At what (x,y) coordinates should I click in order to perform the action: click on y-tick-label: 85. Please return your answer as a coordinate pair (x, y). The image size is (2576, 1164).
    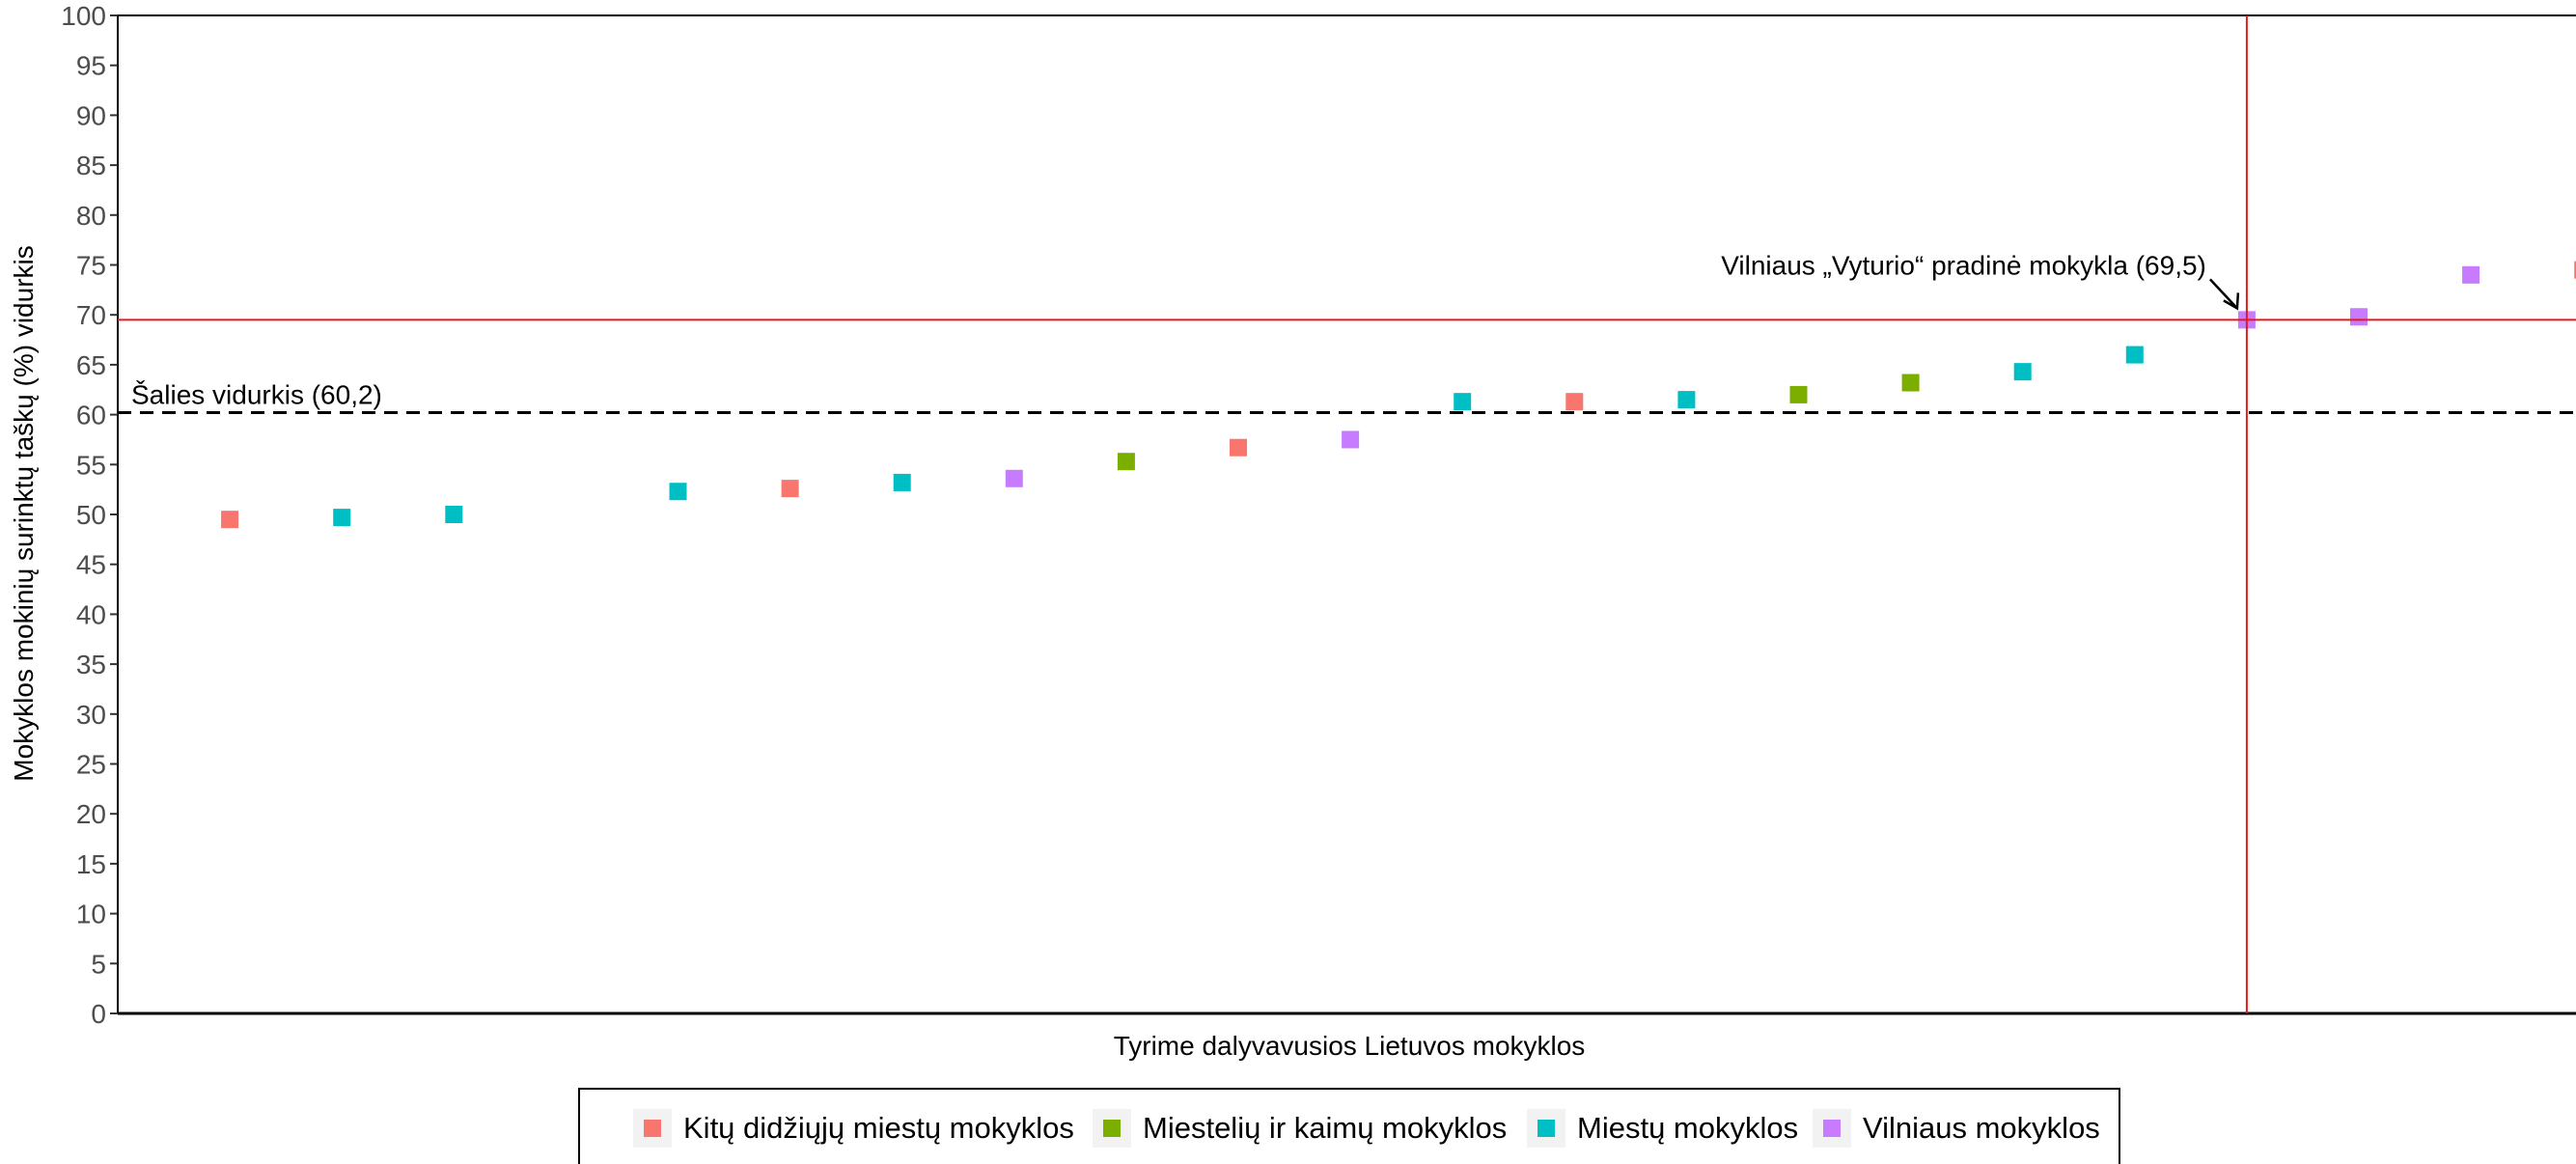
    Looking at the image, I should click on (91, 166).